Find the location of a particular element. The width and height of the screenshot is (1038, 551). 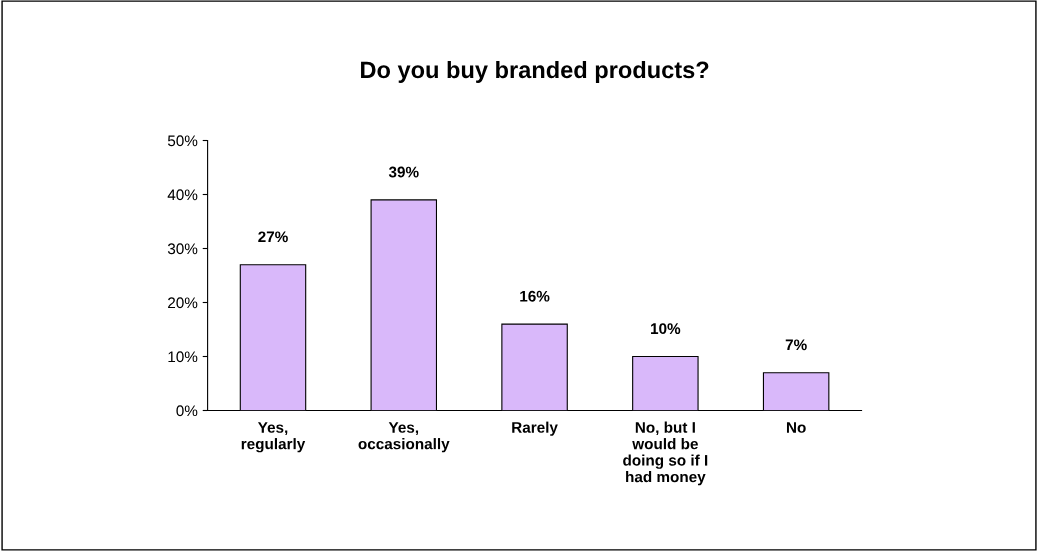

data-label: 10% is located at coordinates (666, 329).